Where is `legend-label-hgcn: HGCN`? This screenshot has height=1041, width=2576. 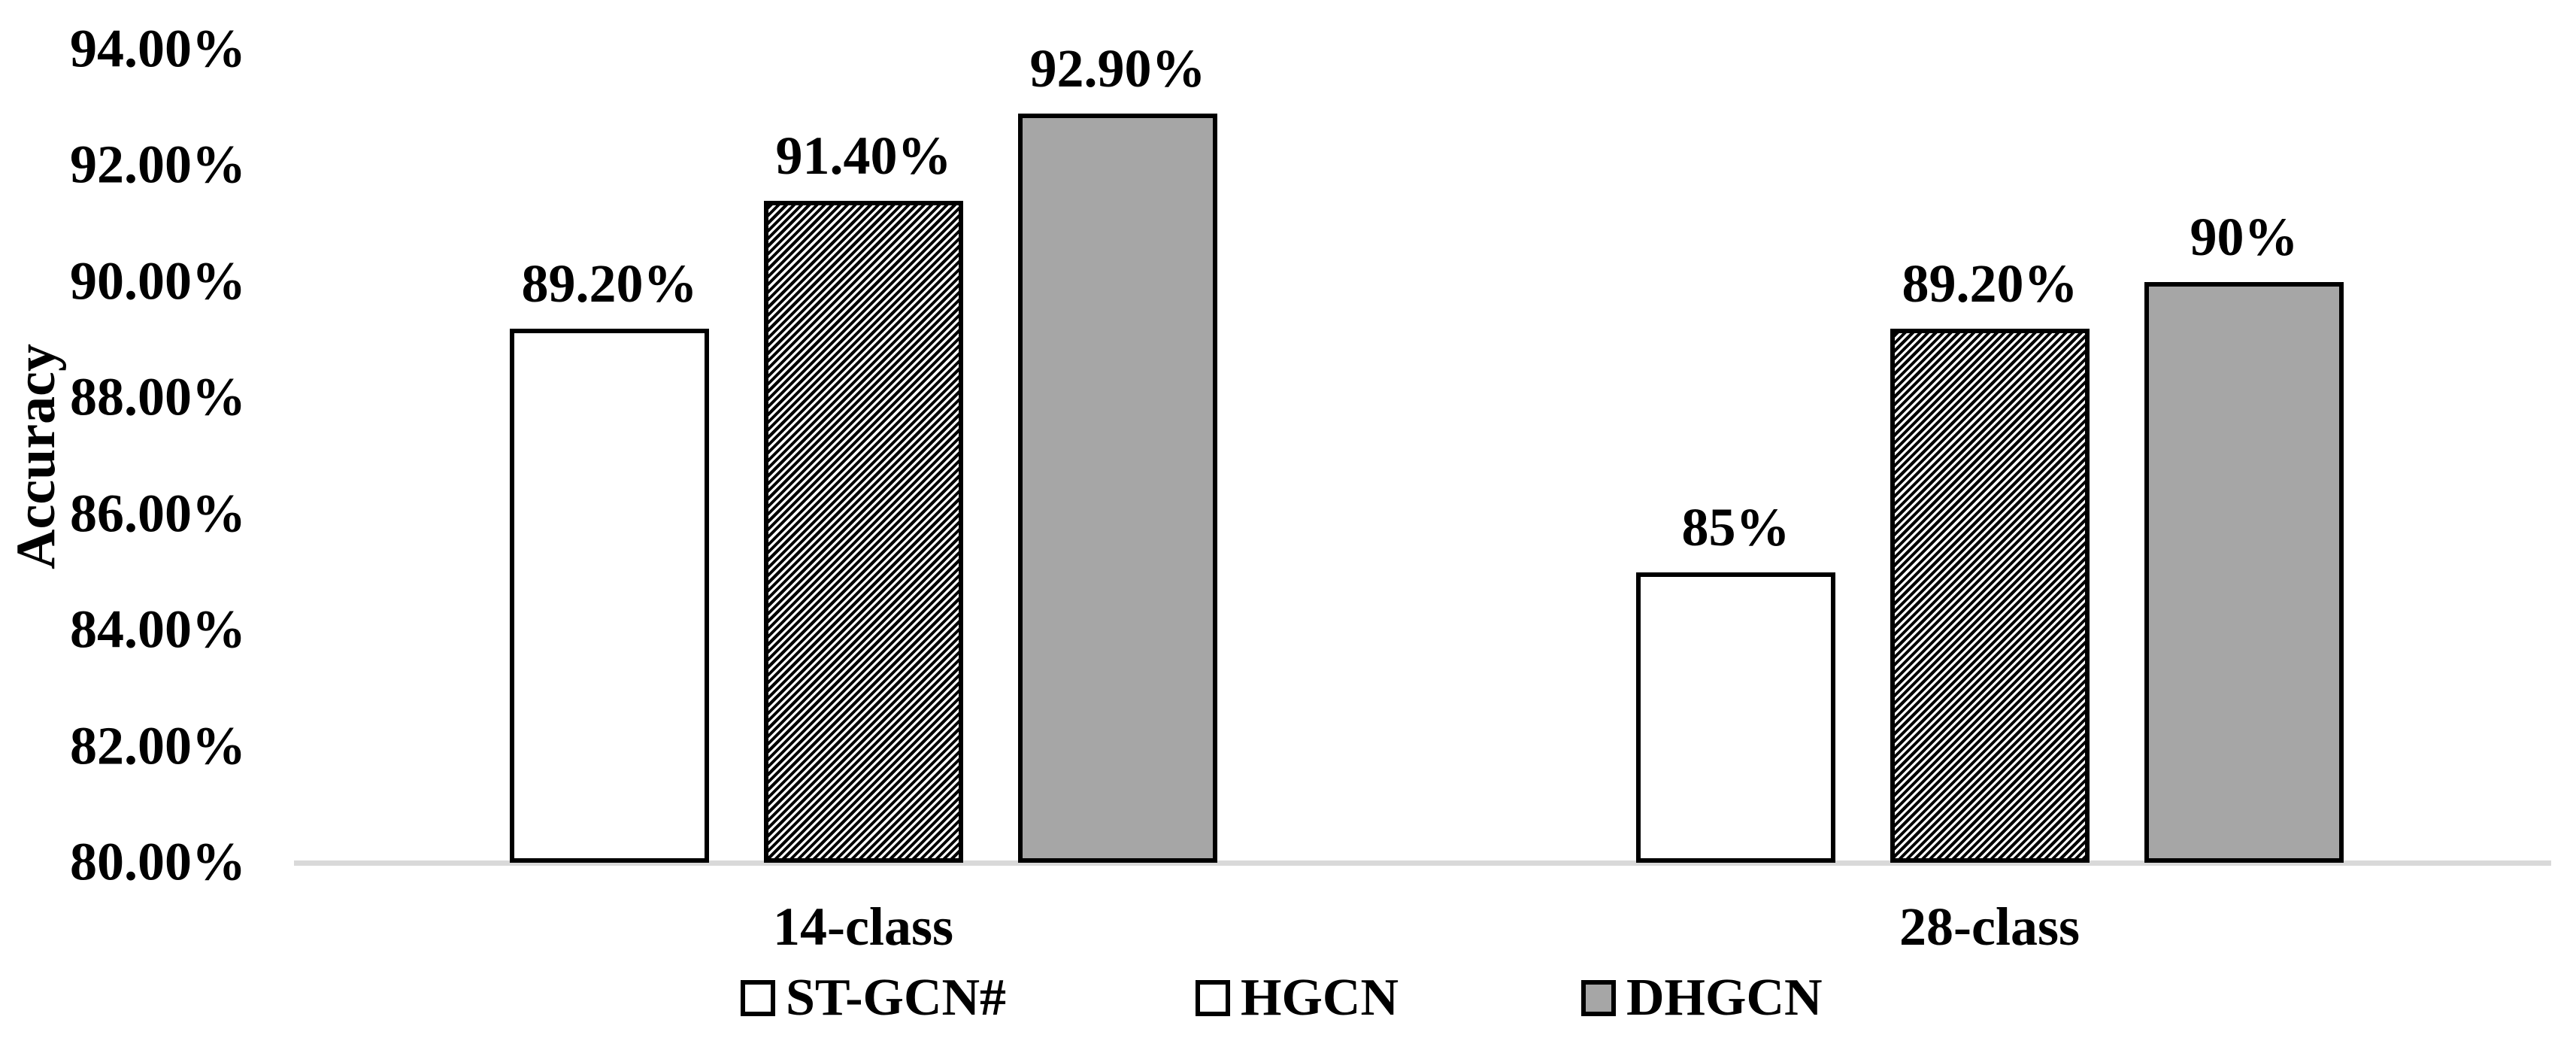 legend-label-hgcn: HGCN is located at coordinates (1320, 998).